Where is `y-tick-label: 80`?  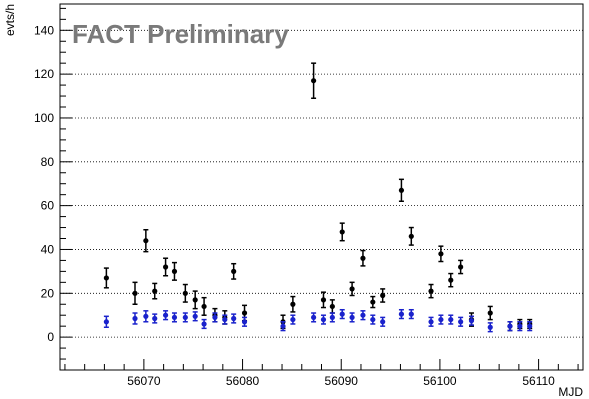
y-tick-label: 80 is located at coordinates (48, 162).